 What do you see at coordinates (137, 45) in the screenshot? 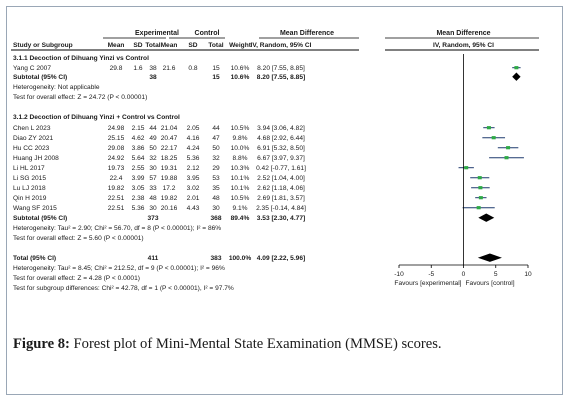
I see `header-exp-sd: SD` at bounding box center [137, 45].